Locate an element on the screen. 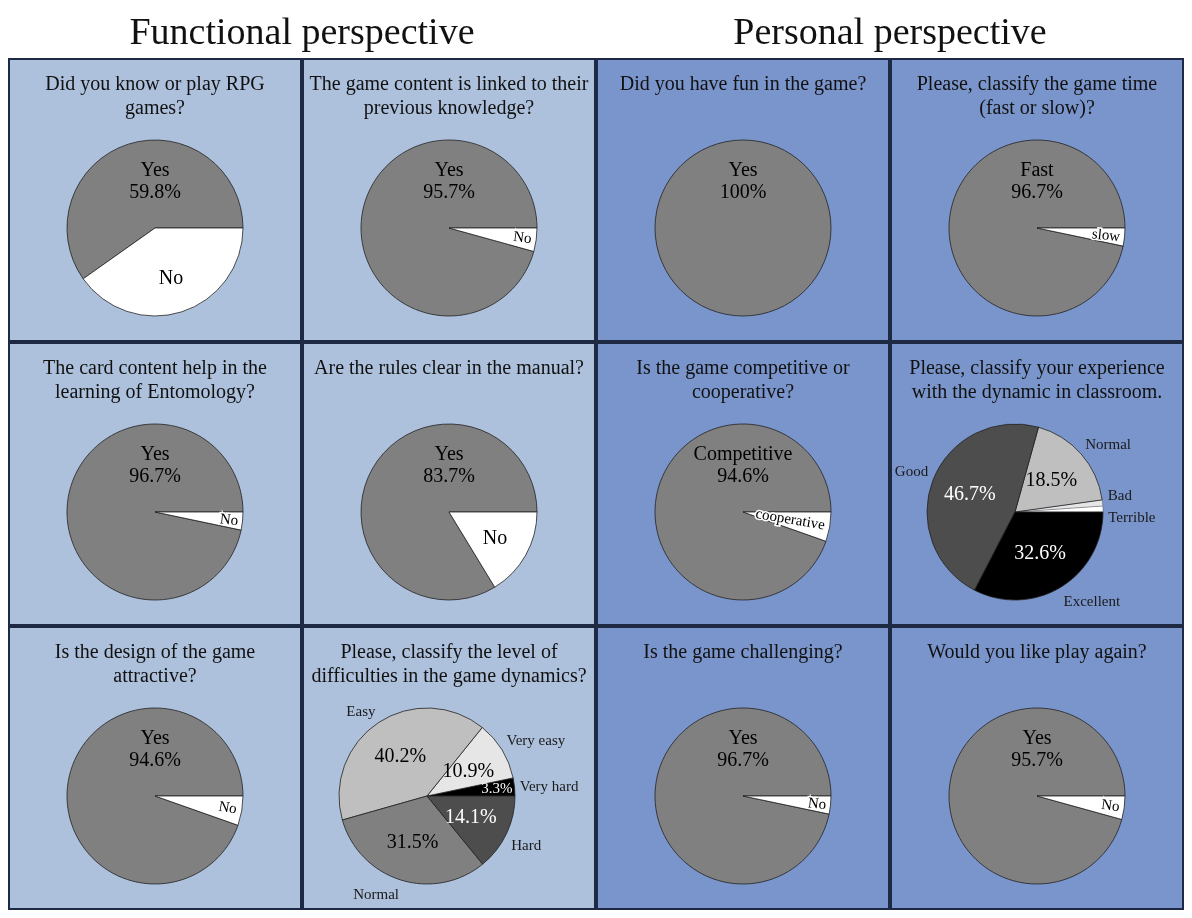 Image resolution: width=1192 pixels, height=918 pixels. slice-label: Very hard is located at coordinates (549, 786).